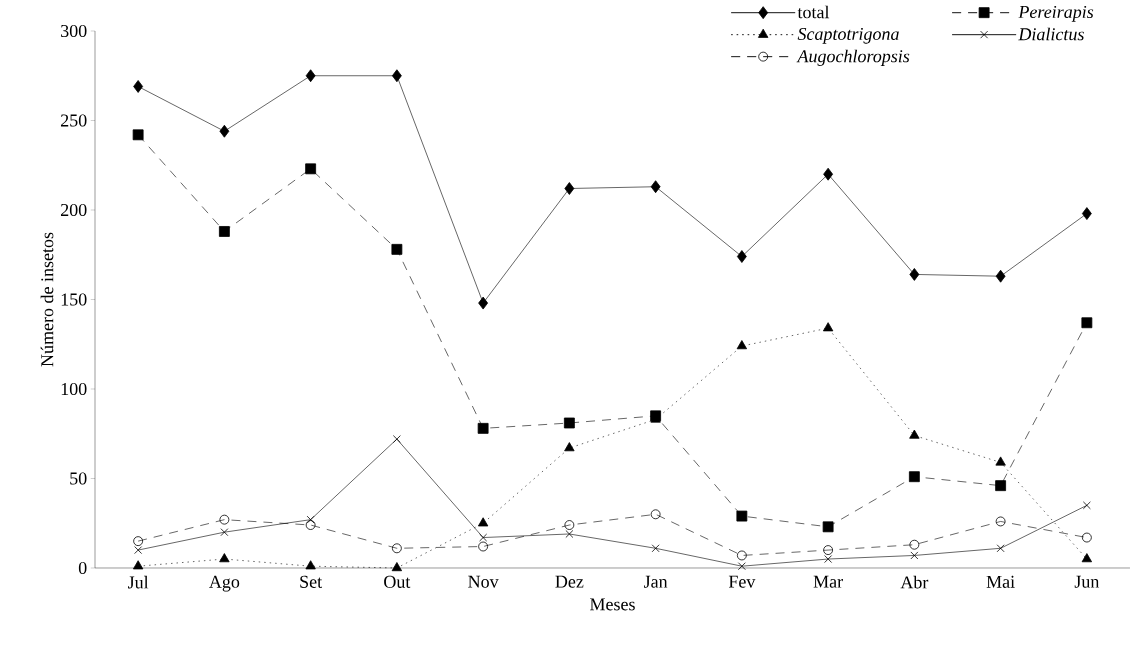  What do you see at coordinates (828, 581) in the screenshot?
I see `x-tick-label: Mar` at bounding box center [828, 581].